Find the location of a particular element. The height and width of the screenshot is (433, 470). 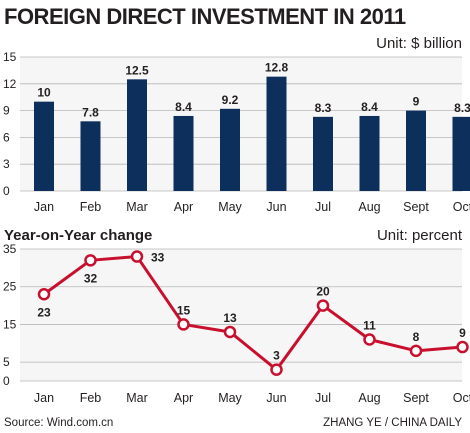

bar-x-tick-label: Oct is located at coordinates (461, 207).